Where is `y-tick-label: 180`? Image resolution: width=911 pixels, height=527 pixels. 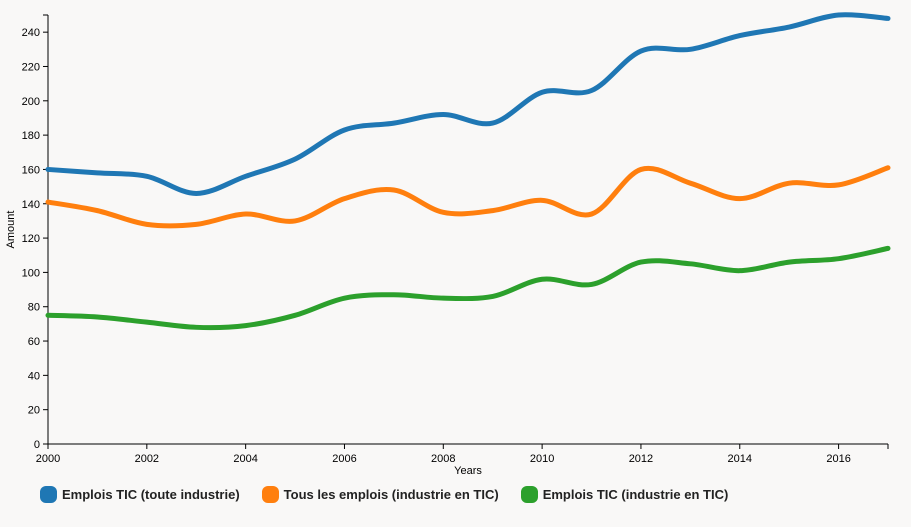
y-tick-label: 180 is located at coordinates (31, 136).